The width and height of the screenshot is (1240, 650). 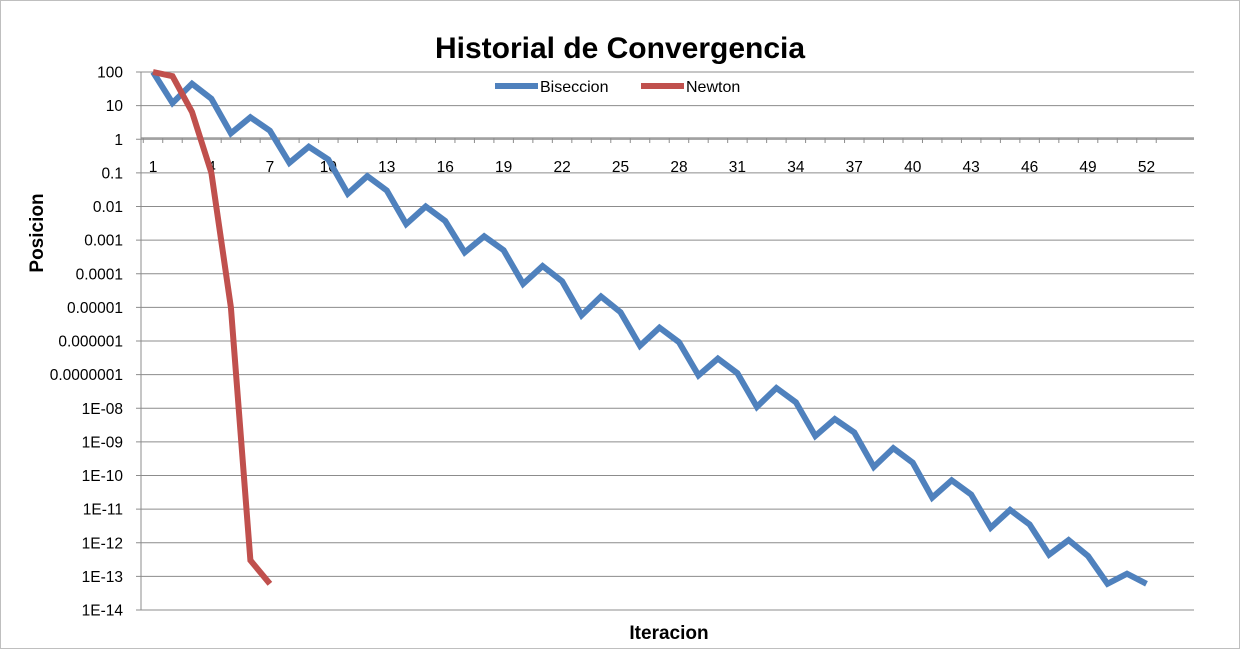 What do you see at coordinates (153, 167) in the screenshot?
I see `x-tick-label: 1` at bounding box center [153, 167].